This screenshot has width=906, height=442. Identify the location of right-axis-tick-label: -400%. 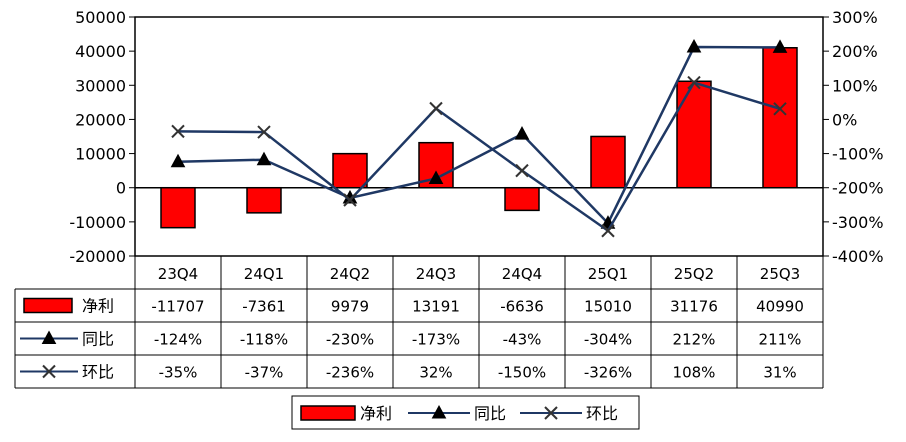
(858, 256).